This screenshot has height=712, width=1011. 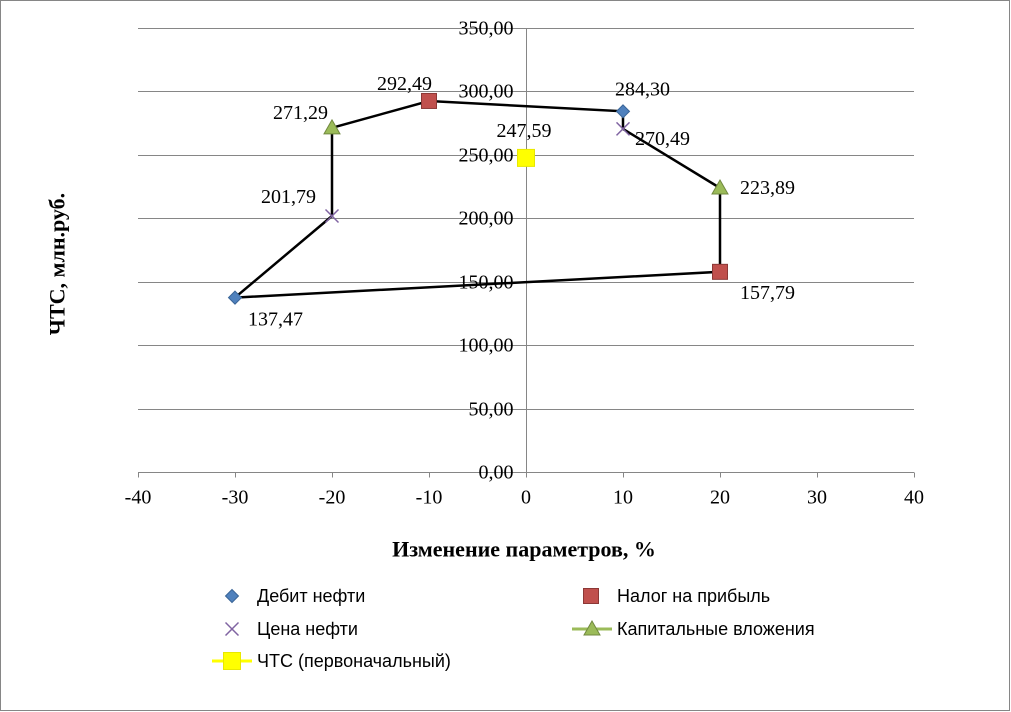 I want to click on x-axis-title: Изменение параметров, %, so click(x=524, y=549).